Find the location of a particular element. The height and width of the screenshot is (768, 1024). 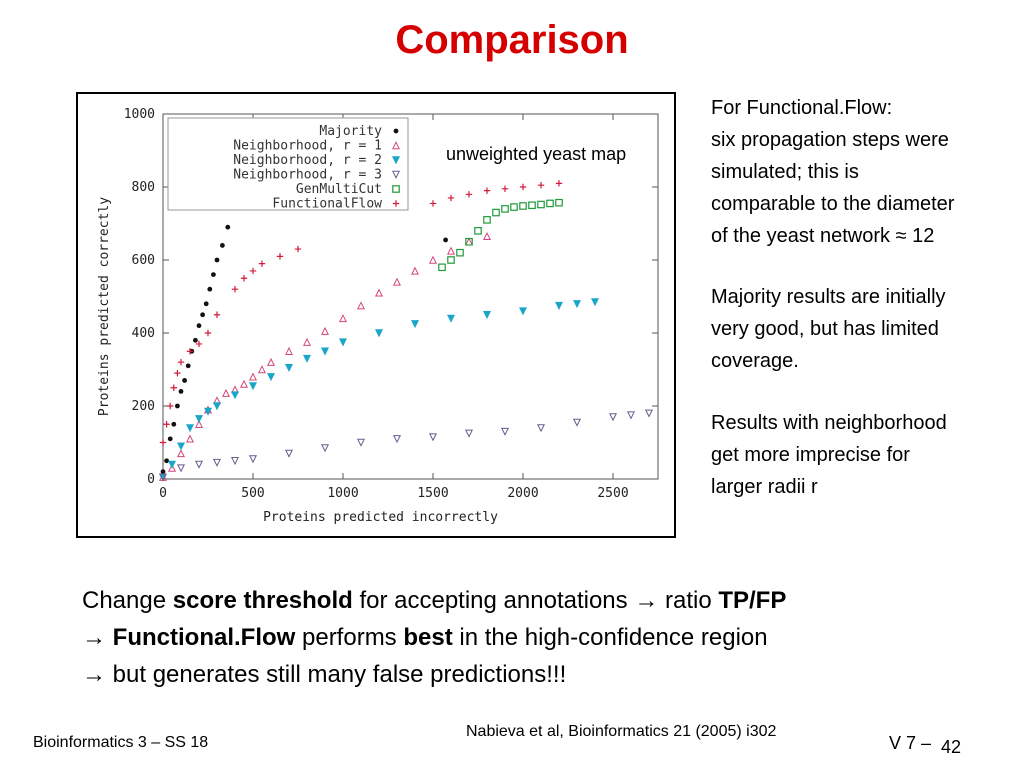

series-r2 is located at coordinates (379, 390).